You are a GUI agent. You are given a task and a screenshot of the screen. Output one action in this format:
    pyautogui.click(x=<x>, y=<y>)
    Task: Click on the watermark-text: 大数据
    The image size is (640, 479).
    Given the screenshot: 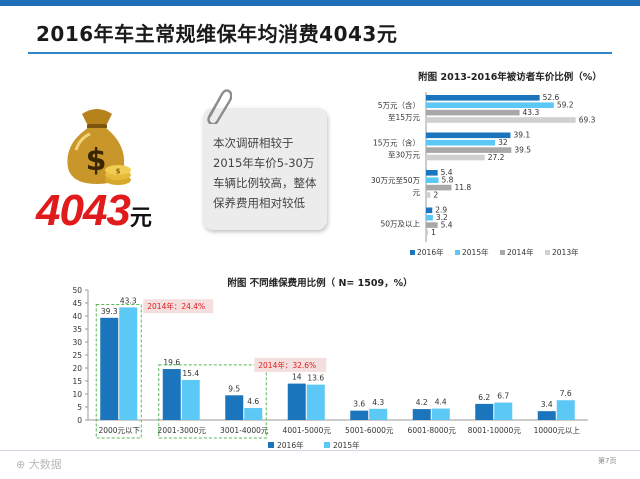 What is the action you would take?
    pyautogui.click(x=45, y=464)
    